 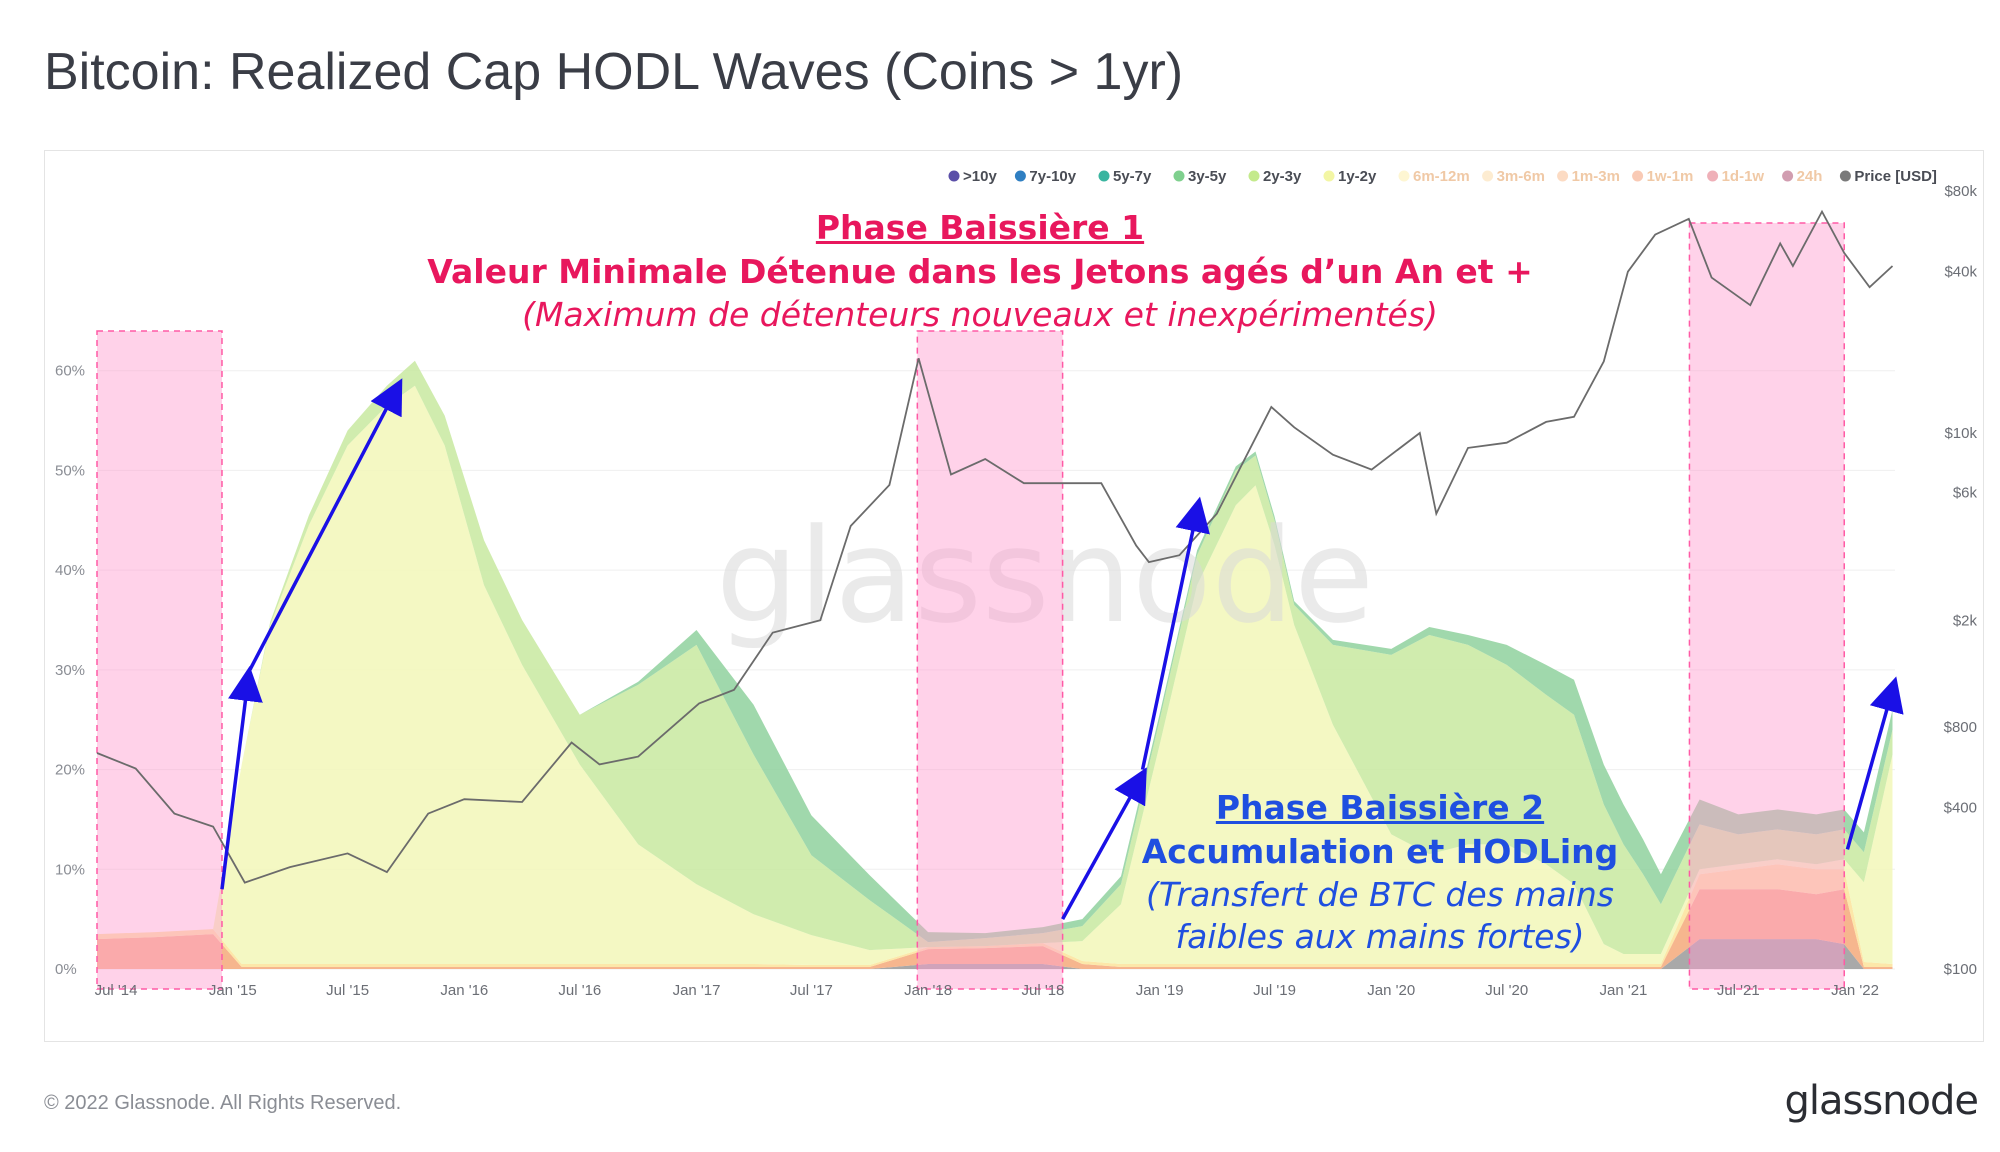 What do you see at coordinates (223, 1103) in the screenshot?
I see `footer-copyright: © 2022 Glassnode. All Rights Reserved.` at bounding box center [223, 1103].